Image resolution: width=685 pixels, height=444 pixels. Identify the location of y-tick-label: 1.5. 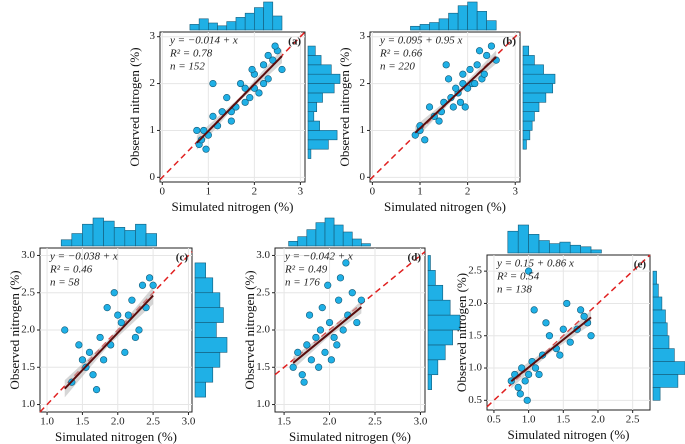
(28, 367).